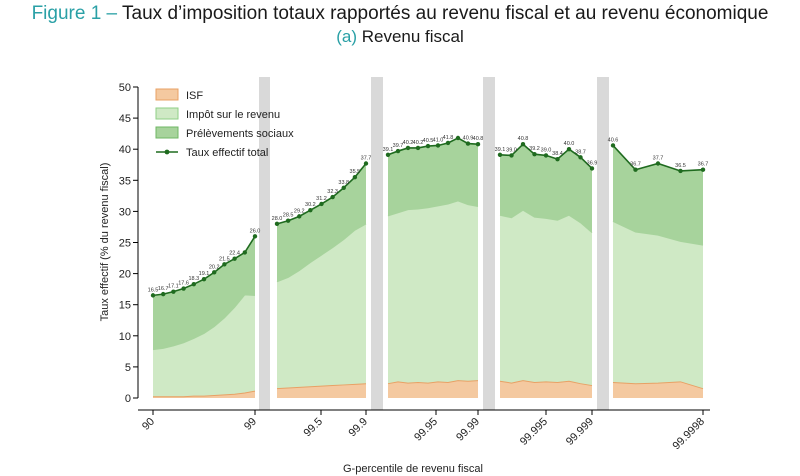 The image size is (800, 476). What do you see at coordinates (224, 259) in the screenshot?
I see `data-label: 21.5` at bounding box center [224, 259].